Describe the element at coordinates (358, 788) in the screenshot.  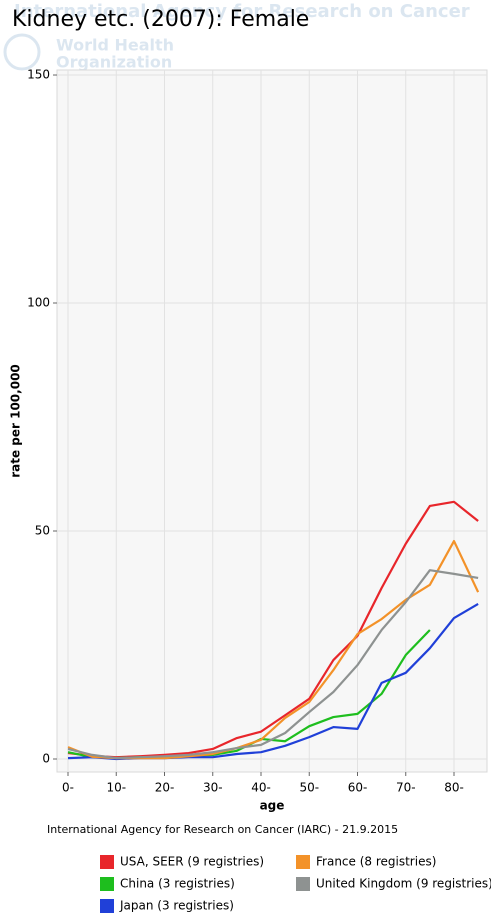
I see `x-tick-label: 60-` at that location.